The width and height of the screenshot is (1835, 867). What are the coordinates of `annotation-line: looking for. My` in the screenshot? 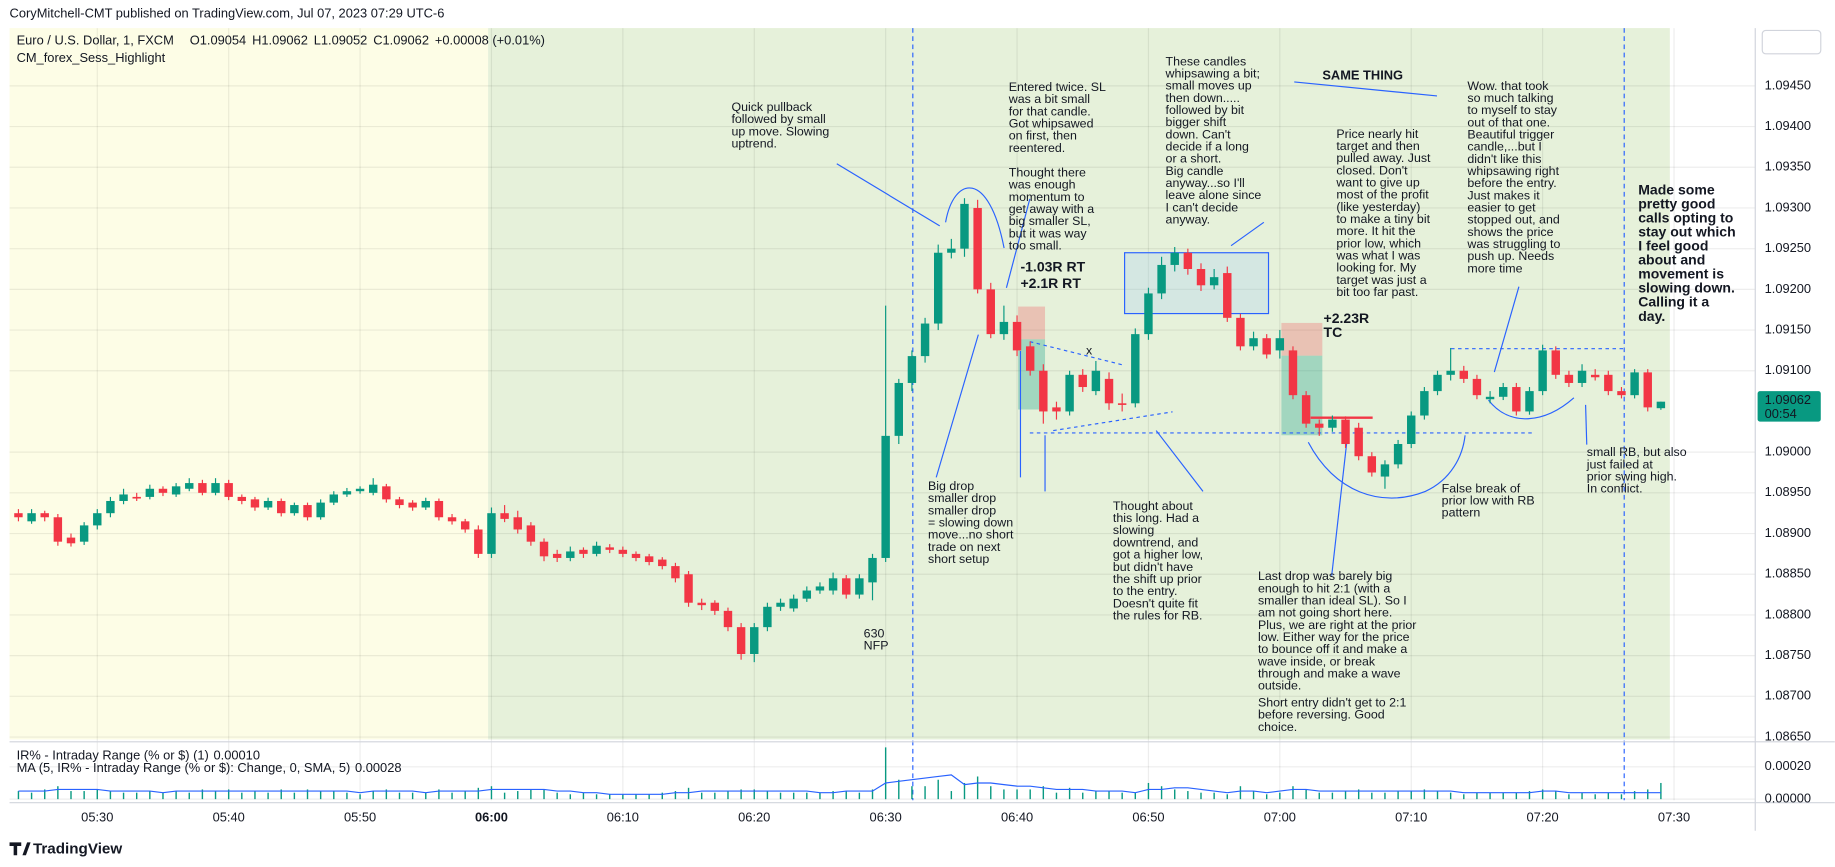 It's located at (1376, 268).